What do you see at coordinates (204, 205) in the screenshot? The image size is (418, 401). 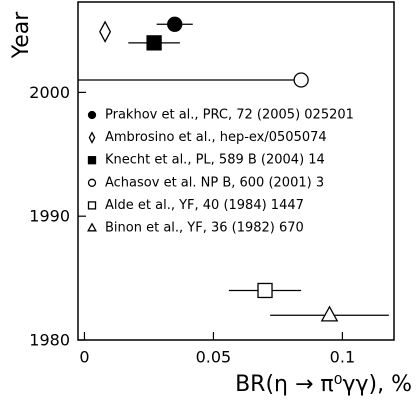 I see `legend-label: Alde et al., YF, 40 (1984) 1447` at bounding box center [204, 205].